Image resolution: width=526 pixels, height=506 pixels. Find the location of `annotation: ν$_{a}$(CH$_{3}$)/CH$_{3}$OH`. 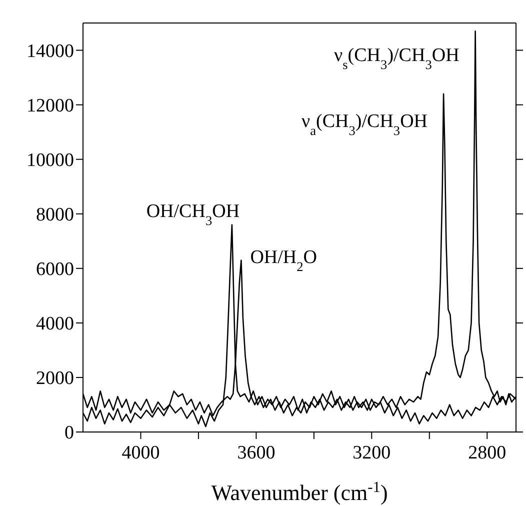

annotation: ν$_{a}$(CH$_{3}$)/CH$_{3}$OH is located at coordinates (365, 124).